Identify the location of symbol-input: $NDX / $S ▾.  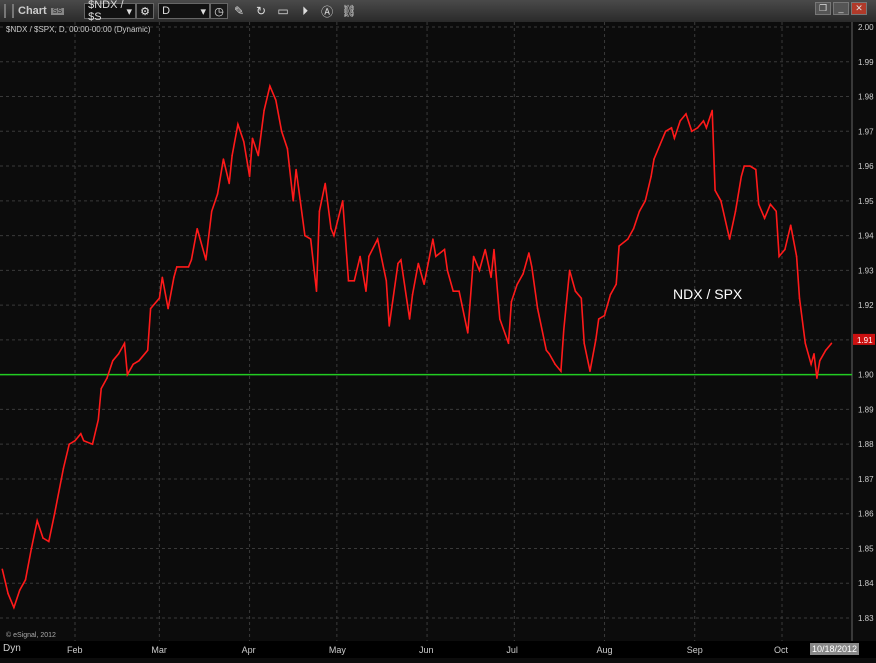
(110, 11).